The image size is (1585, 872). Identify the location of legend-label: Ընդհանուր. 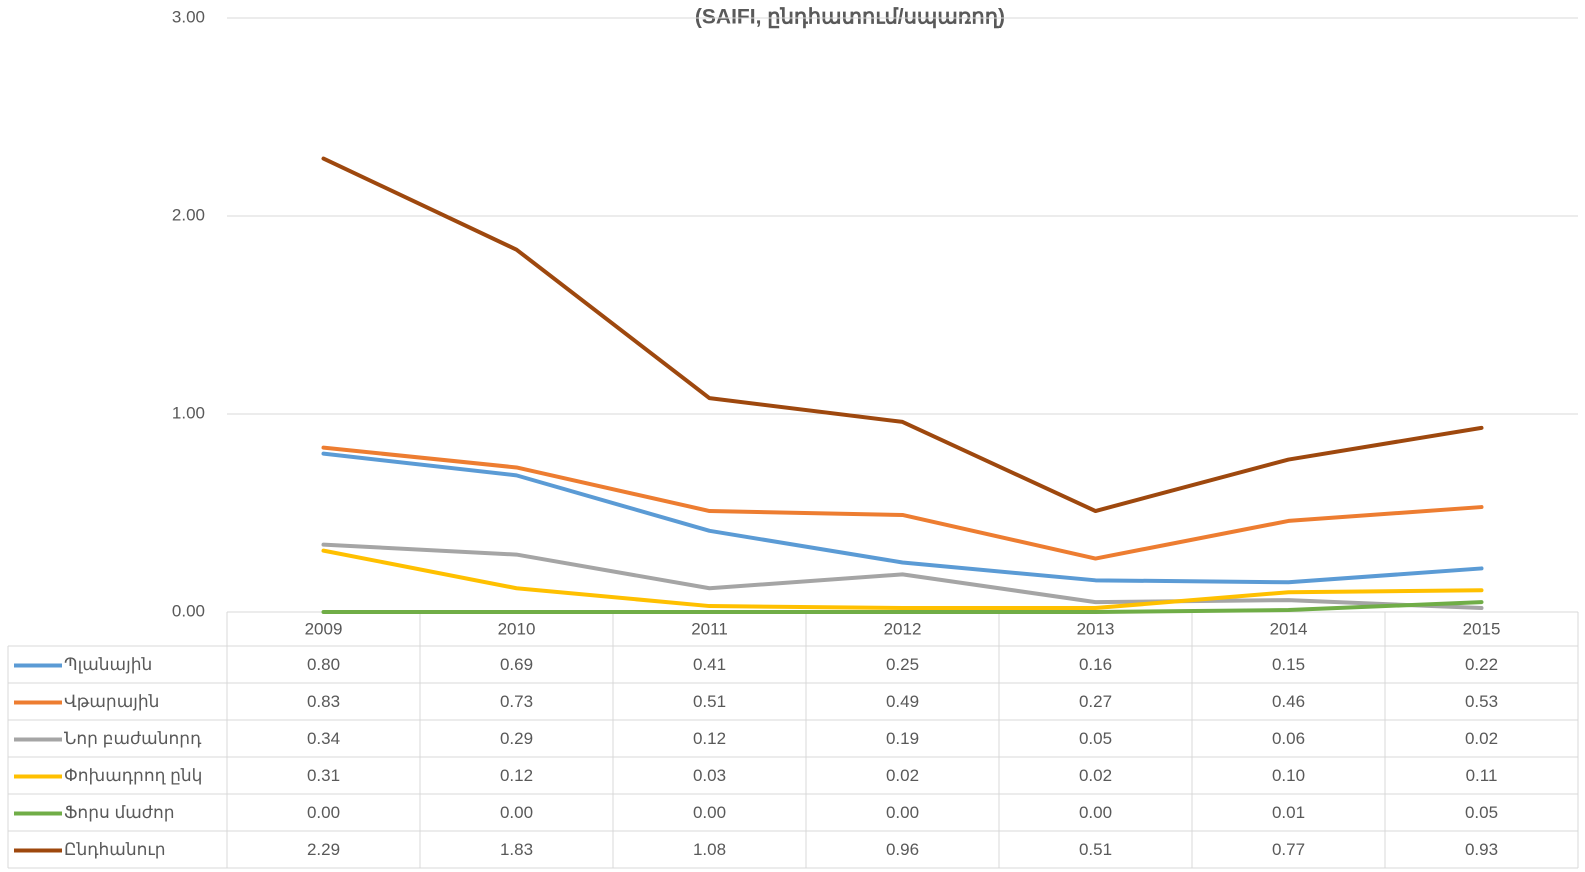
(115, 849).